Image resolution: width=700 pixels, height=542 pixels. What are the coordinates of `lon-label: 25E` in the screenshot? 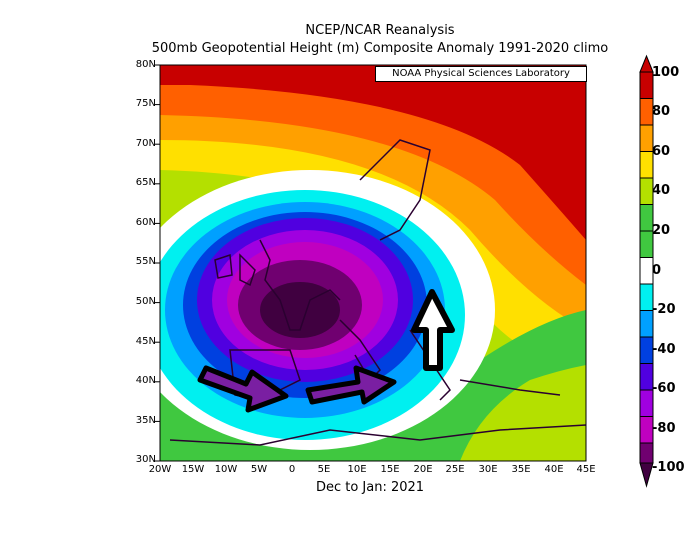 It's located at (455, 469).